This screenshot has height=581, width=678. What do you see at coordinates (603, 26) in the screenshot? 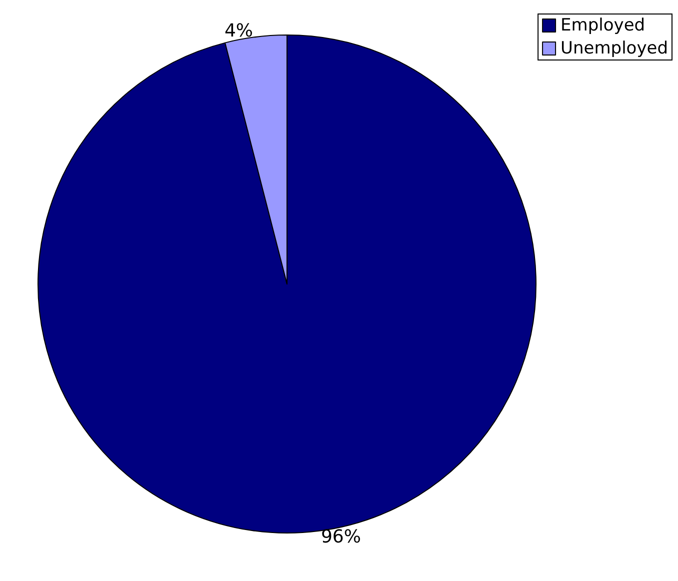
I see `legend-label: Employed` at bounding box center [603, 26].